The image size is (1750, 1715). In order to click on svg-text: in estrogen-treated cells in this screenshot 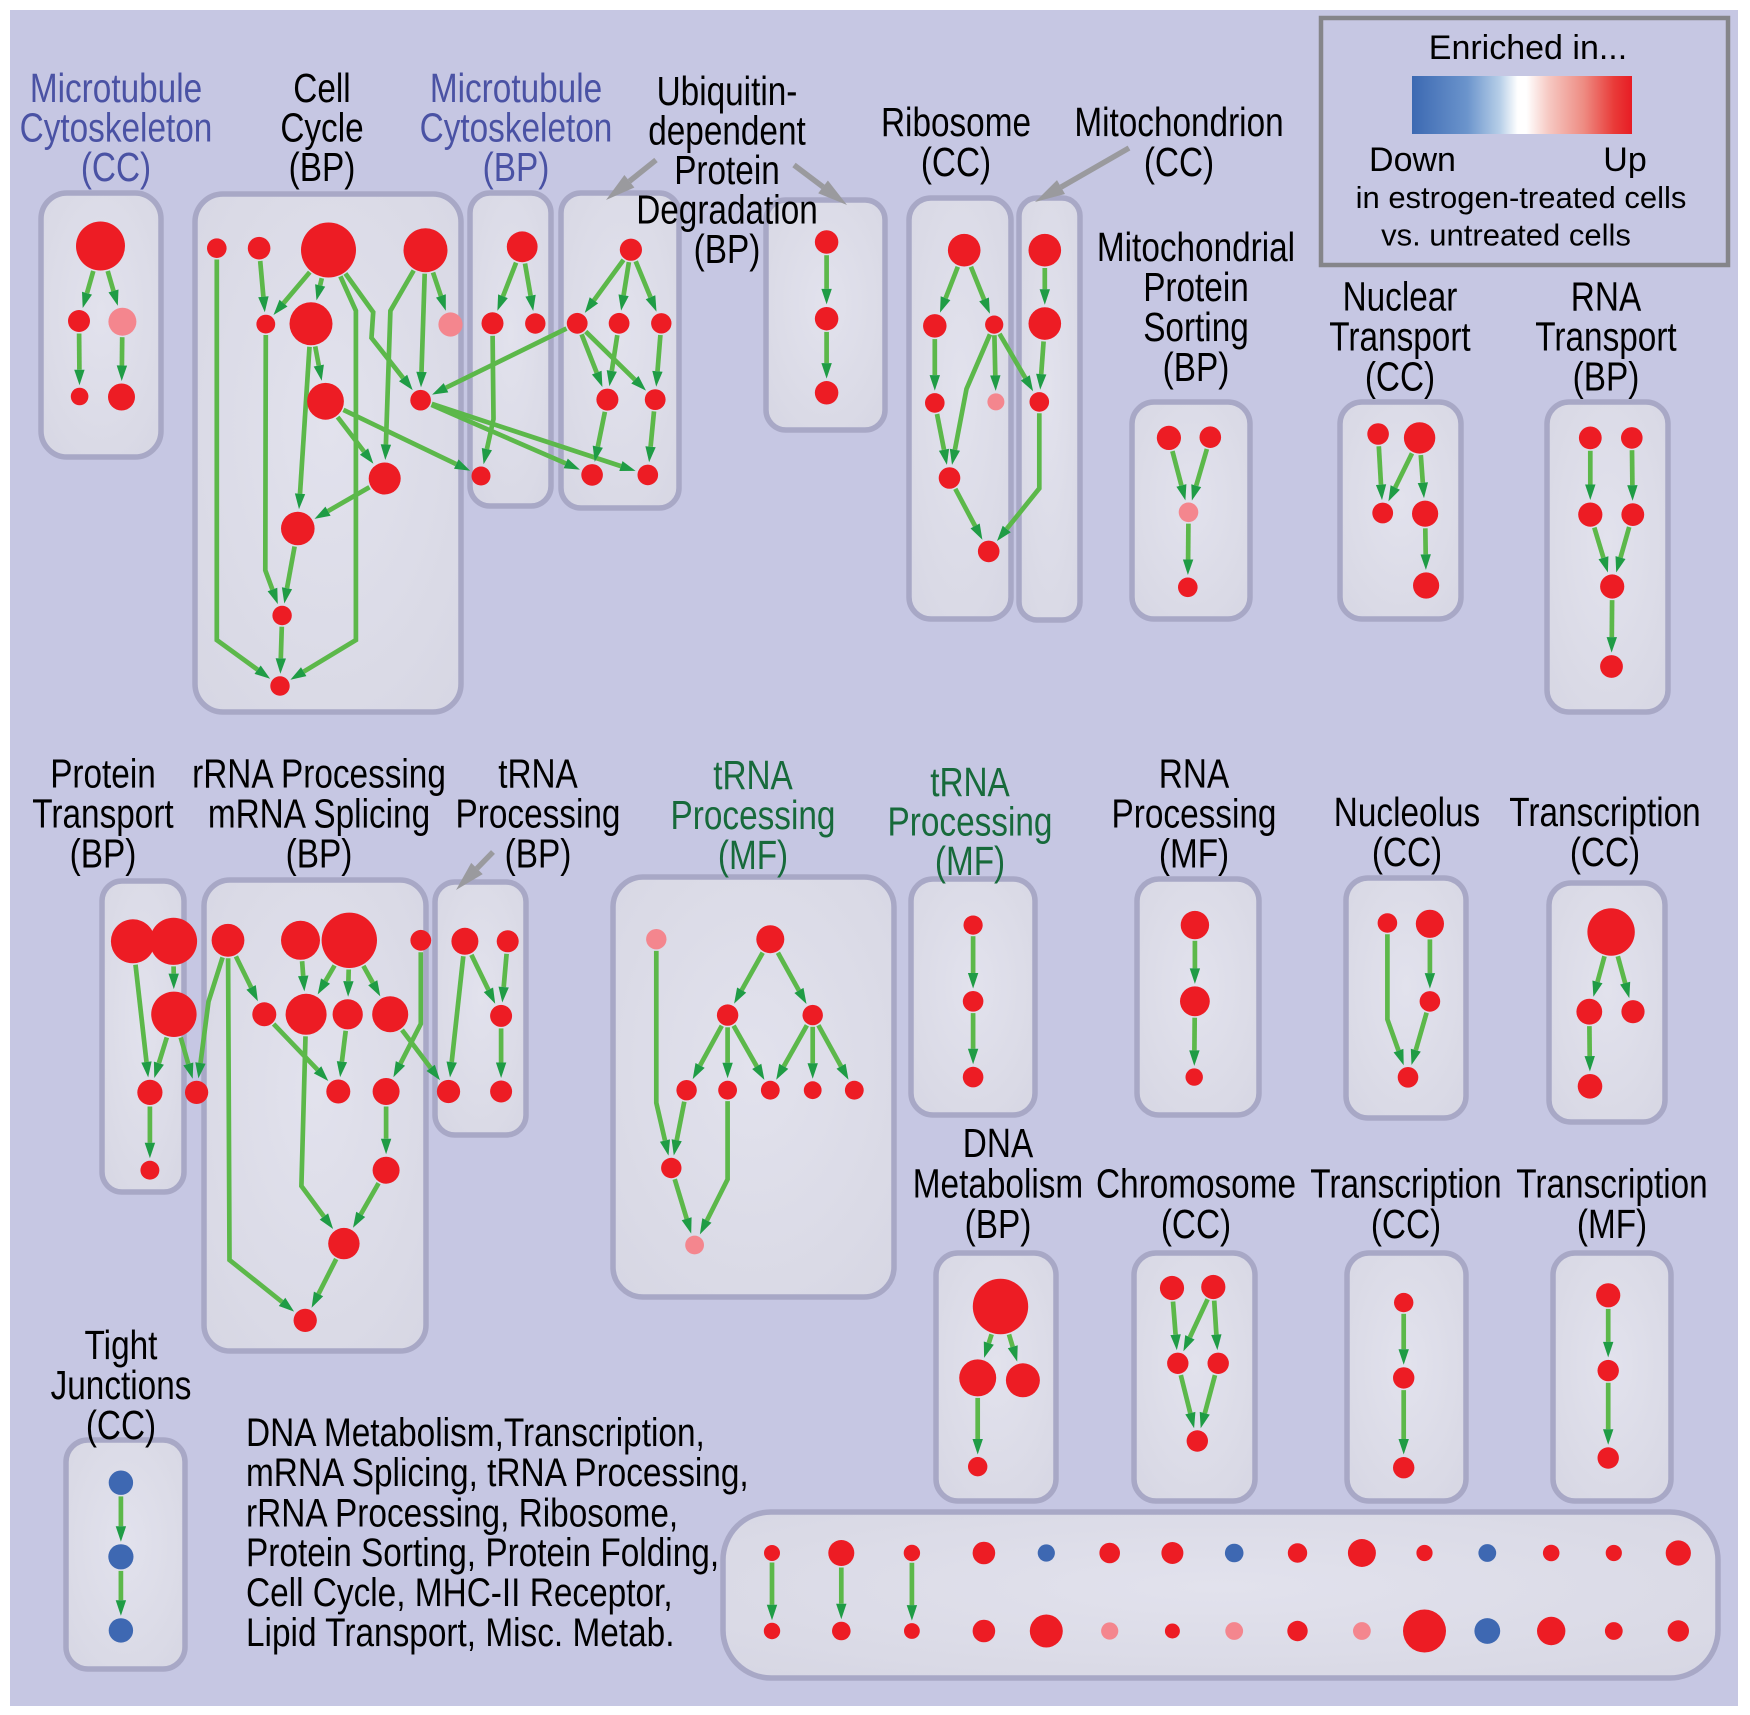, I will do `click(1521, 197)`.